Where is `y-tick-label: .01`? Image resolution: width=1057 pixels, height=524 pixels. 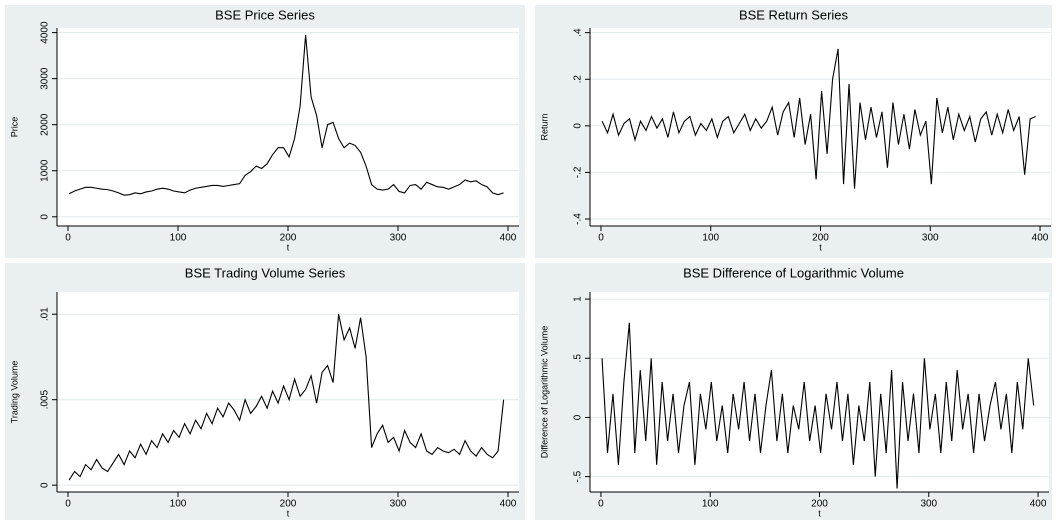
y-tick-label: .01 is located at coordinates (45, 314).